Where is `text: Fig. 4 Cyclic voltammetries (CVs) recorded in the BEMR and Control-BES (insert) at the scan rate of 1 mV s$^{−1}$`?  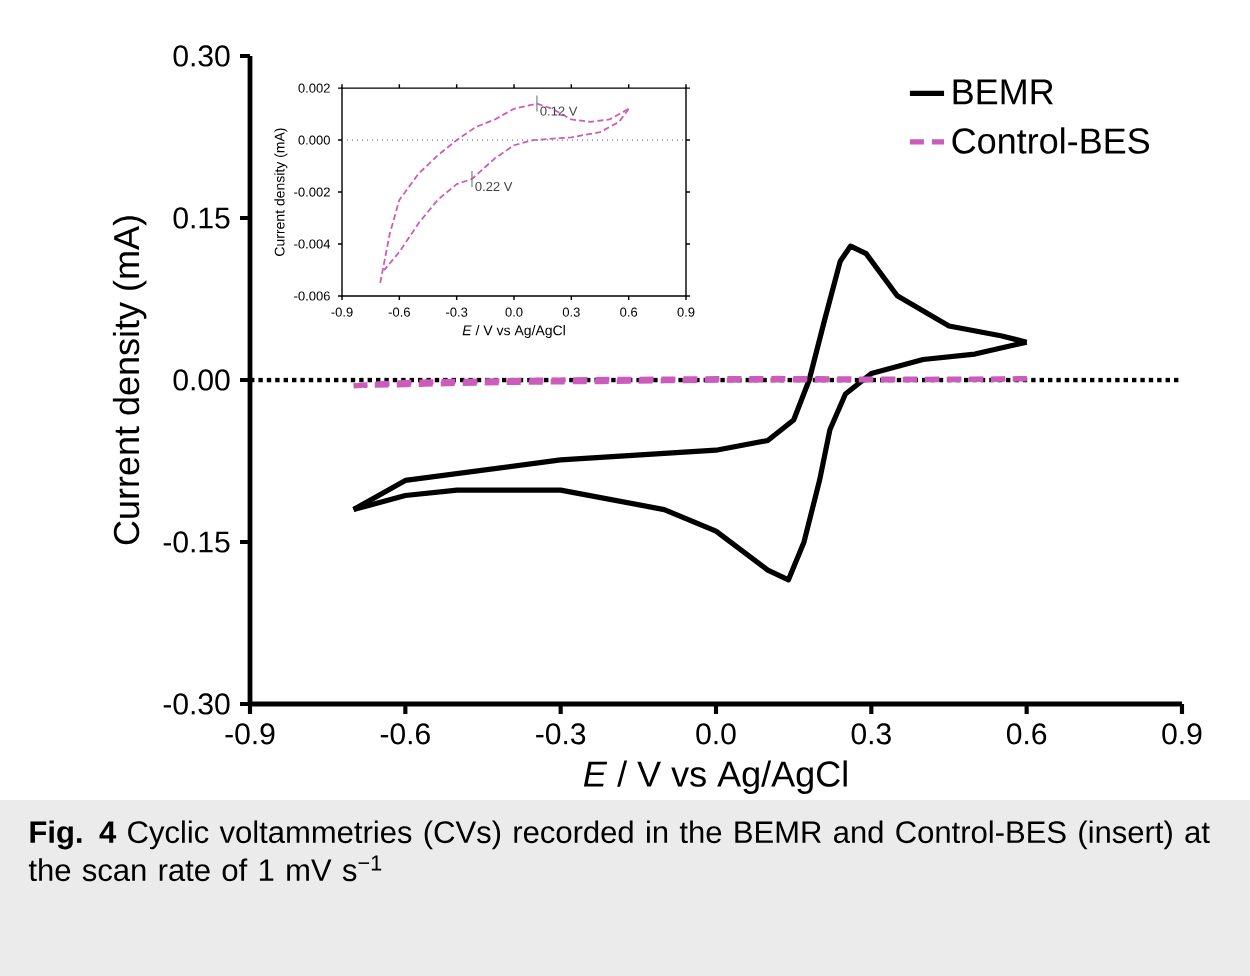 text: Fig. 4 Cyclic voltammetries (CVs) recorded in the BEMR and Control-BES (insert) at the scan rate of 1 mV s$^{−1}$ is located at coordinates (619, 851).